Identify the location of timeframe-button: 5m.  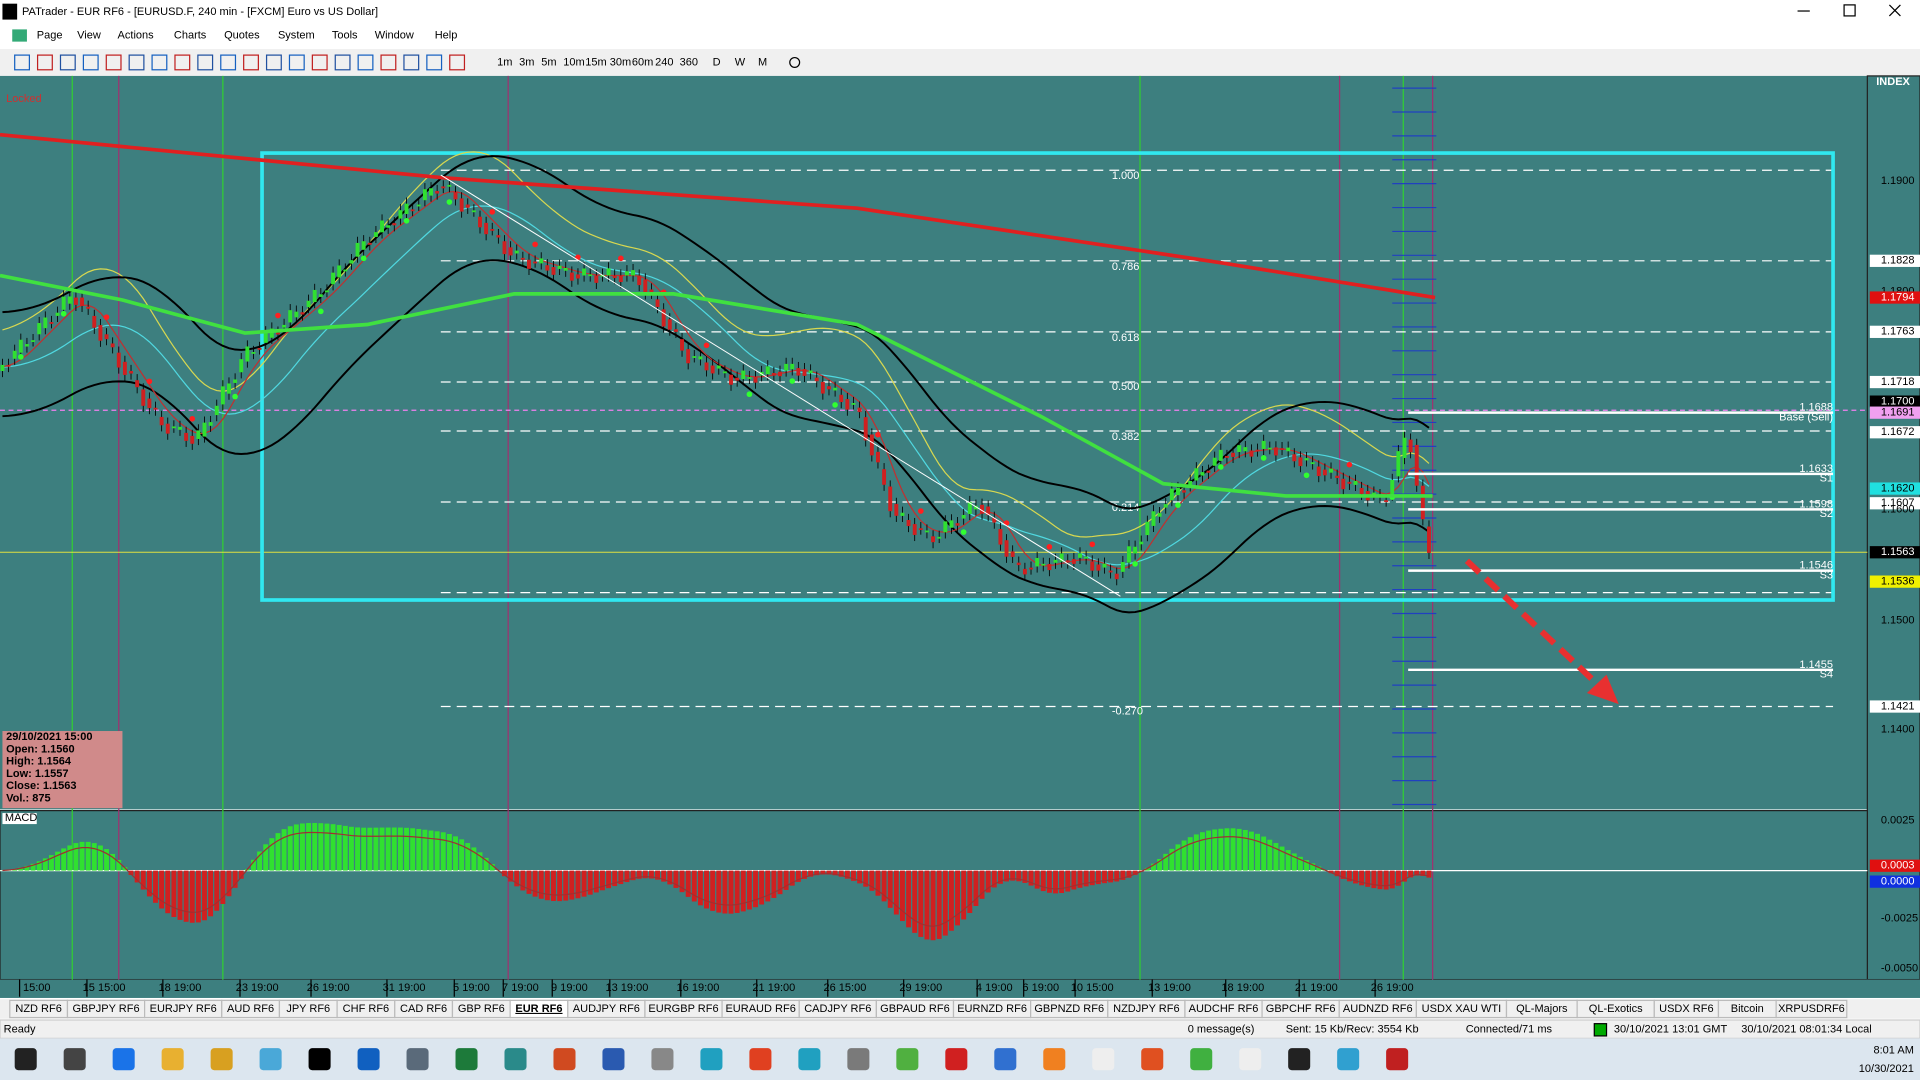
(548, 62).